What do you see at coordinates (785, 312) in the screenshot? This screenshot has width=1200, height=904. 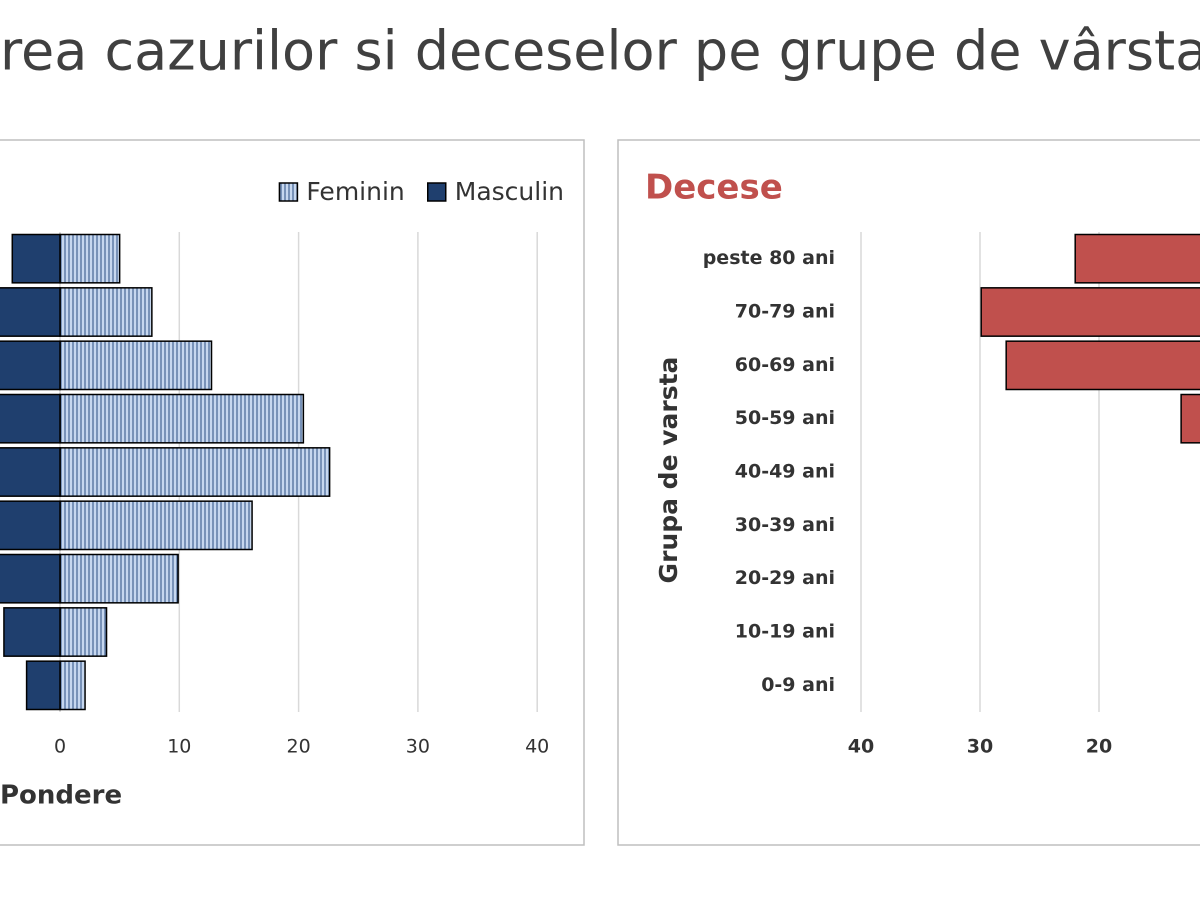 I see `y-tick-label: 70-79 ani` at bounding box center [785, 312].